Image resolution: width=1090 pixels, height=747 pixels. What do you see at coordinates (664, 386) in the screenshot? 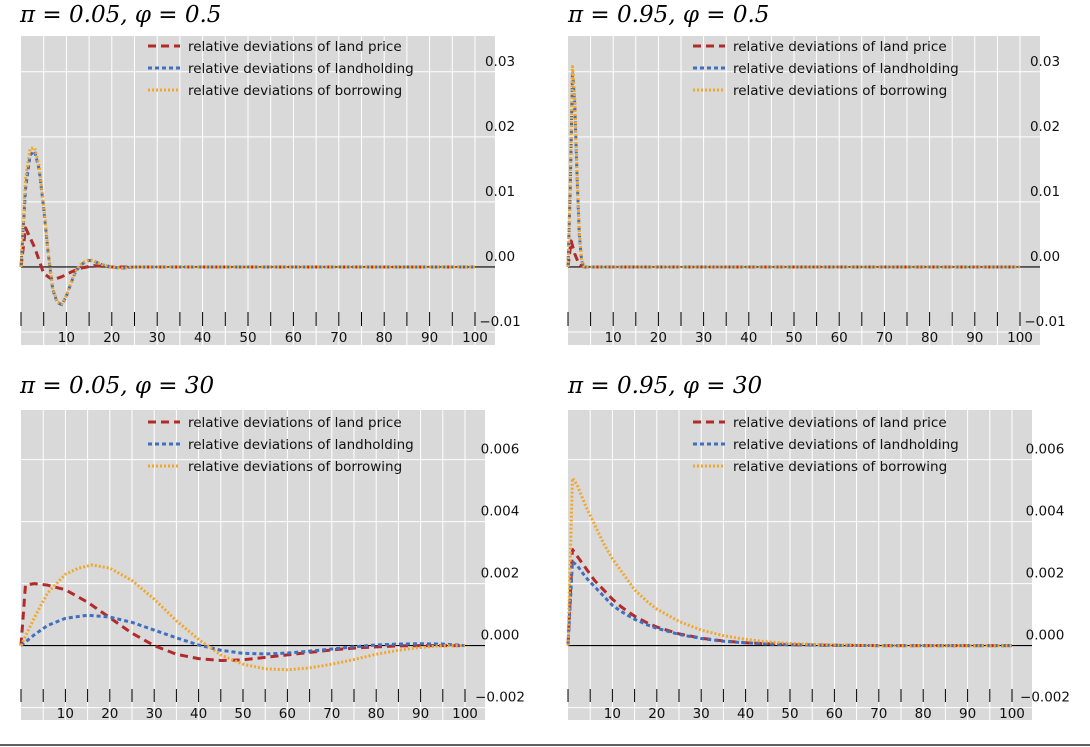
I see `panel-title: π = 0.95, φ = 30` at bounding box center [664, 386].